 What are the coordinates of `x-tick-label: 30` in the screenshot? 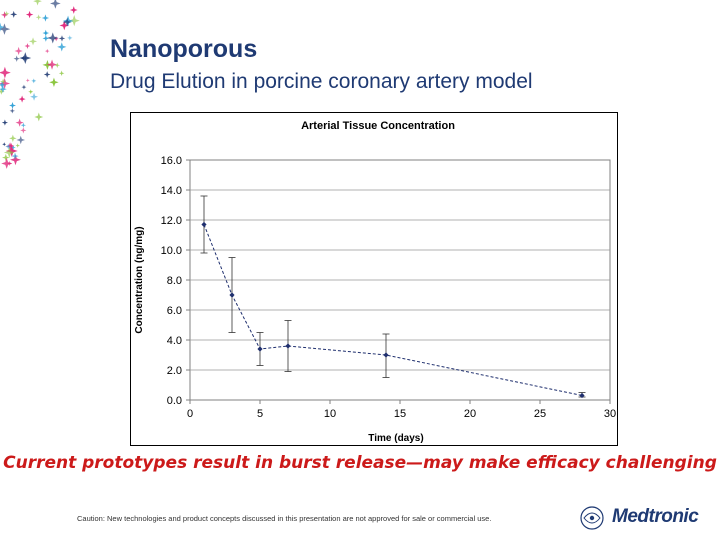 It's located at (610, 414).